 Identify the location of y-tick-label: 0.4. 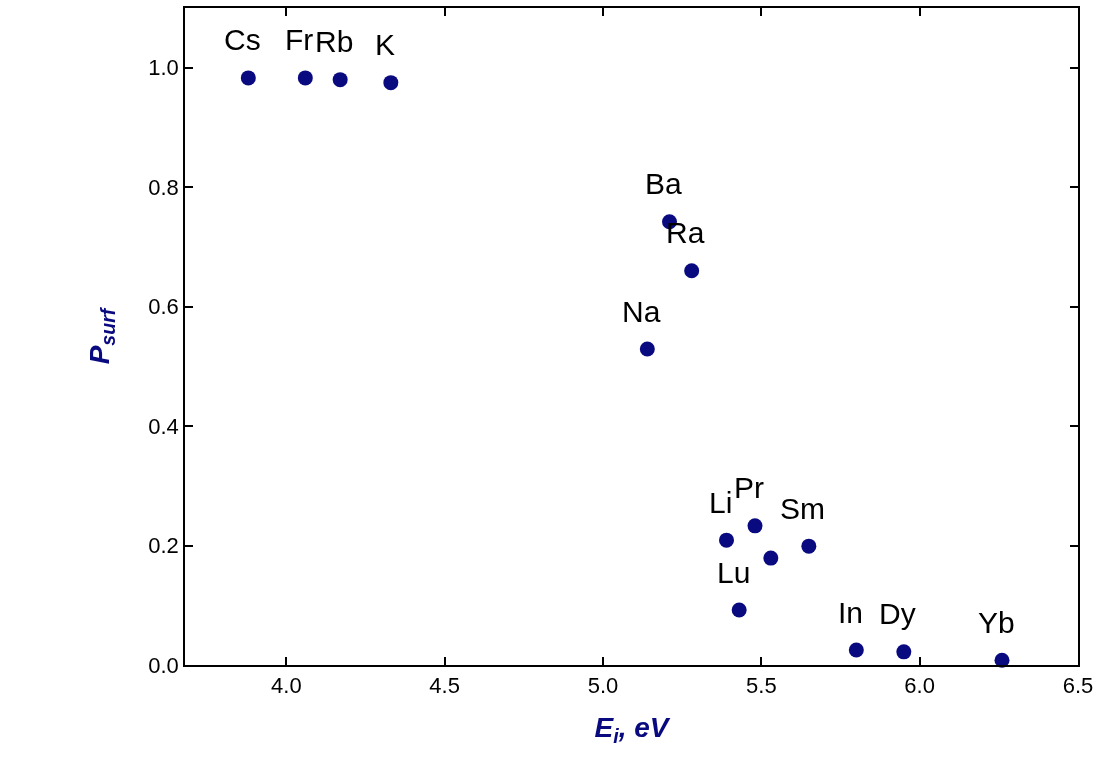
(163, 426).